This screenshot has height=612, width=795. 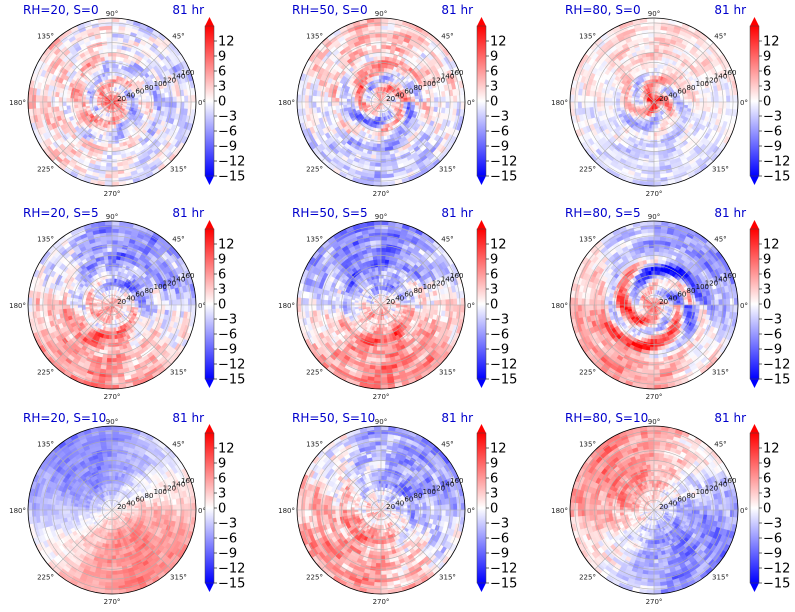 What do you see at coordinates (231, 177) in the screenshot?
I see `colorbar-tick-label: −15` at bounding box center [231, 177].